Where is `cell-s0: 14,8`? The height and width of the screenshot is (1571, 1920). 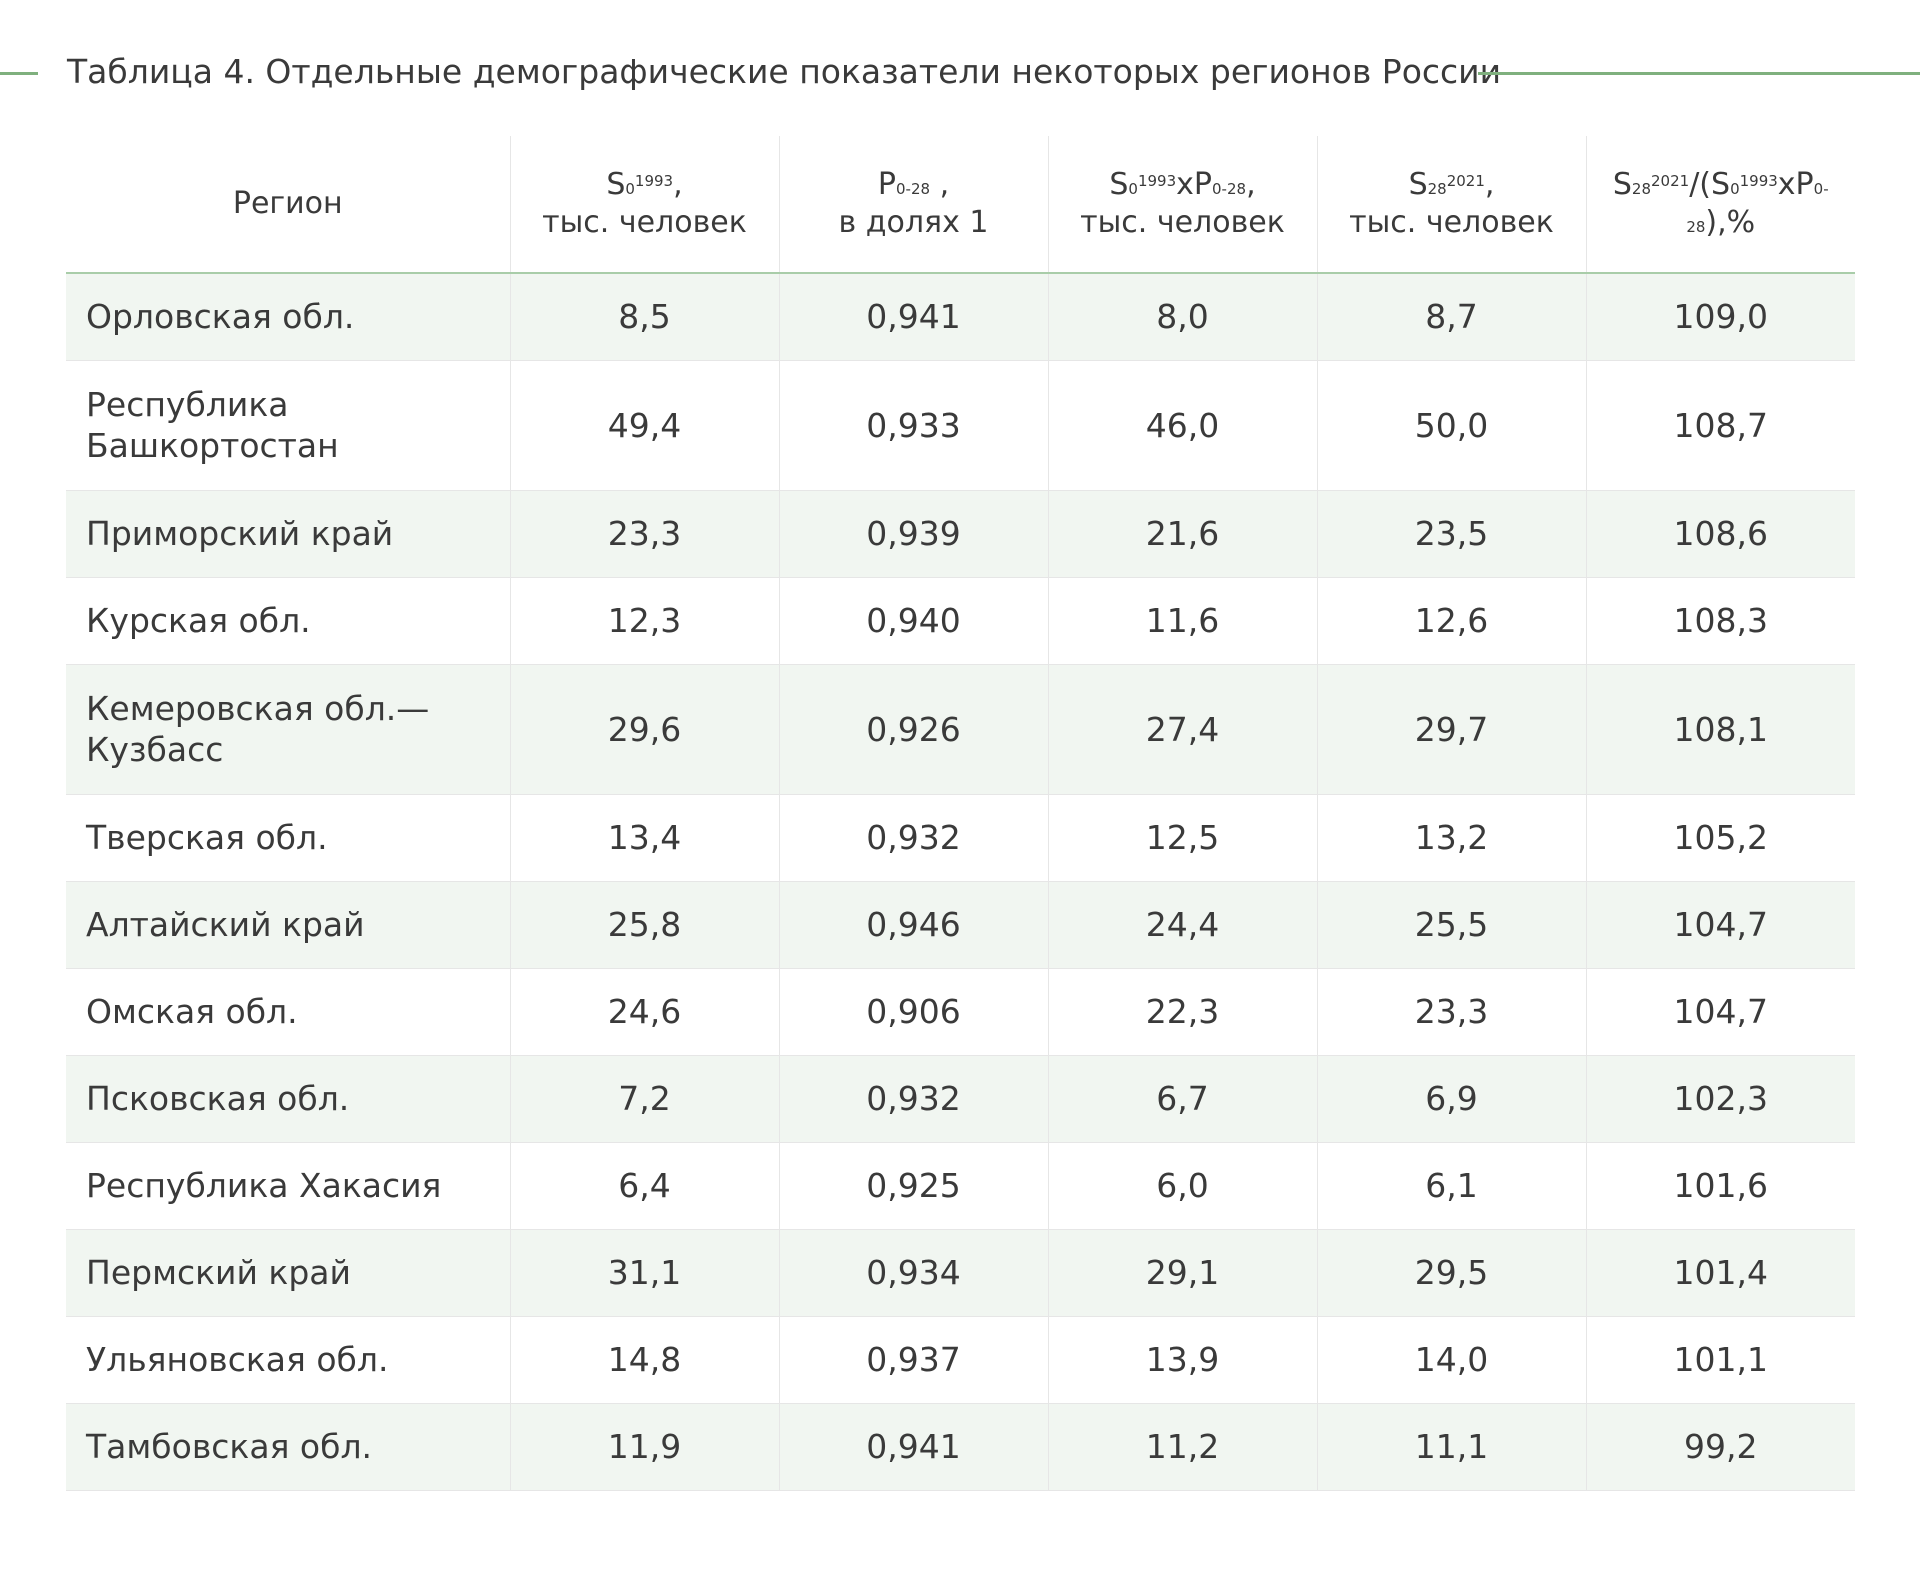
cell-s0: 14,8 is located at coordinates (644, 1360).